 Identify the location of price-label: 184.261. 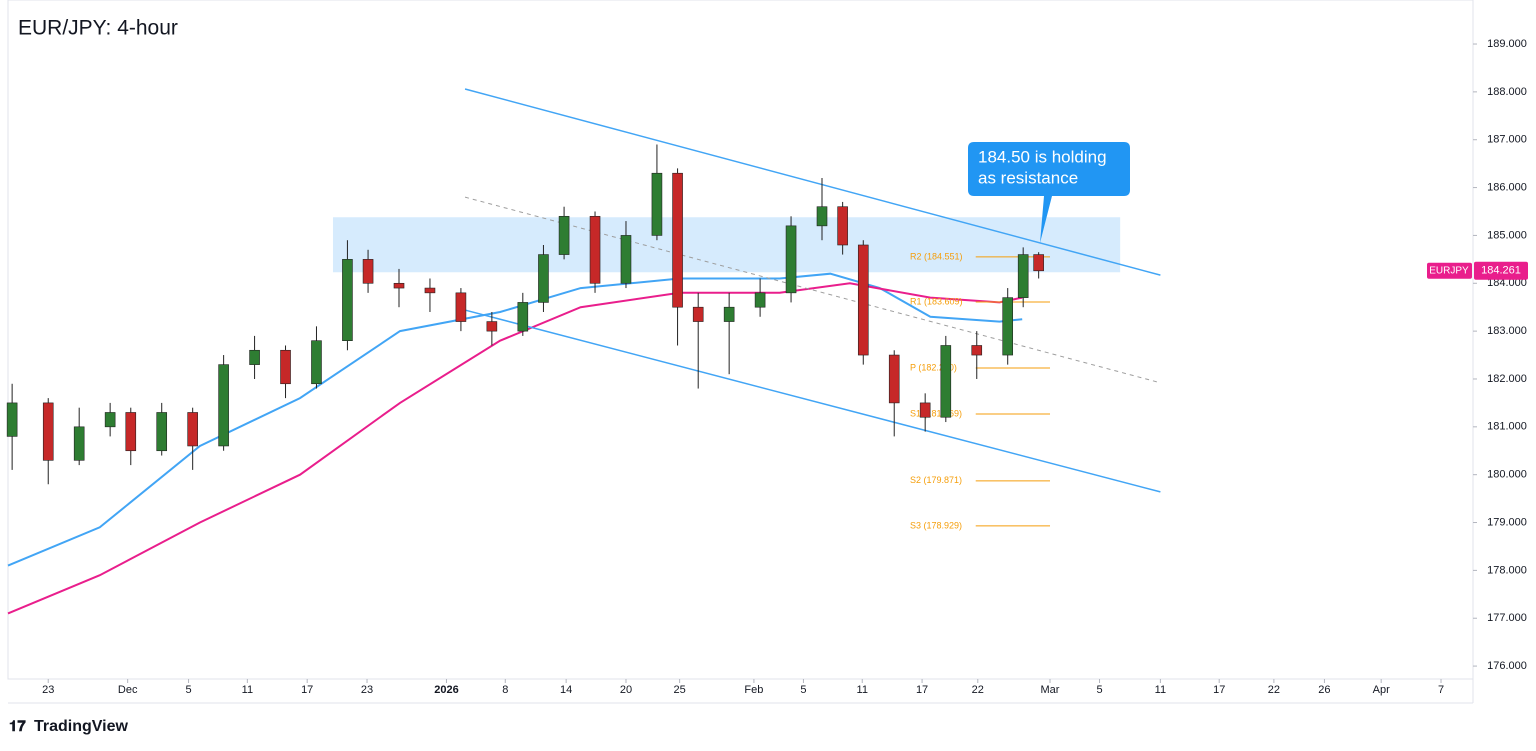
(1501, 271).